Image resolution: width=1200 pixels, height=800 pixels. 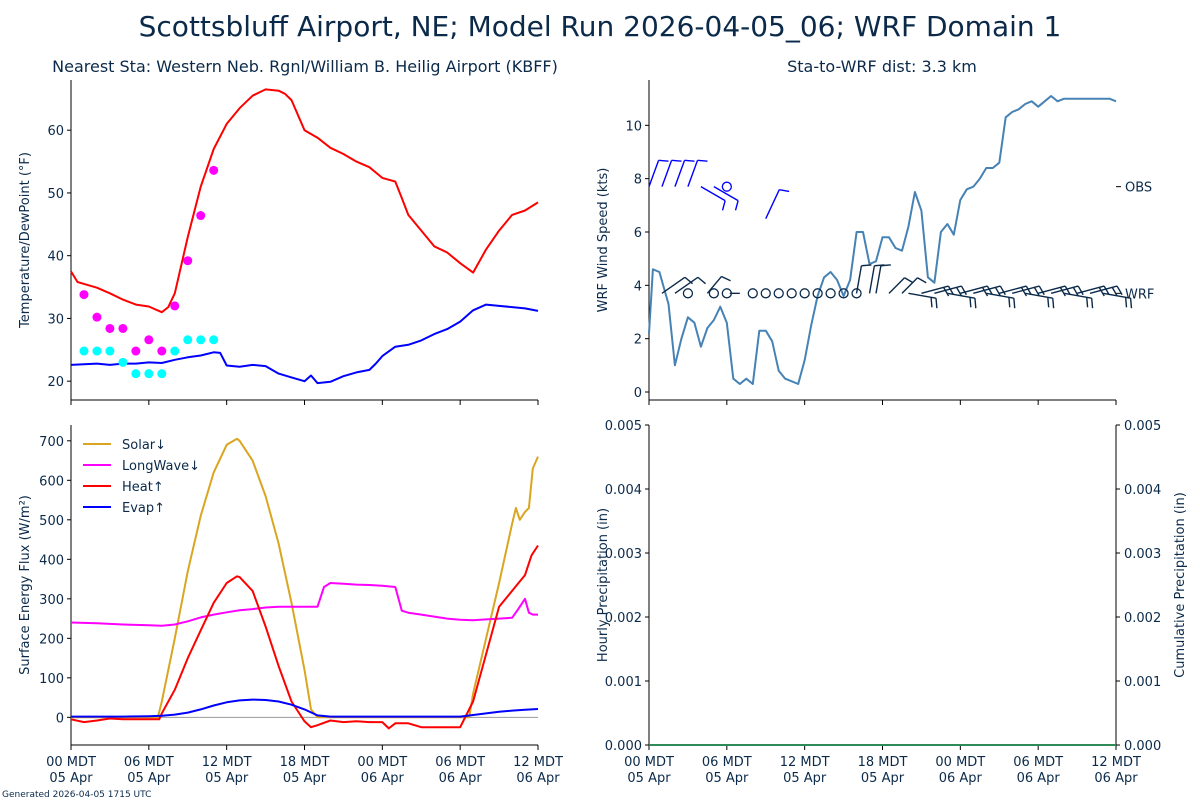 What do you see at coordinates (603, 240) in the screenshot?
I see `wind-panel-ylabel: WRF Wind Speed (kts)` at bounding box center [603, 240].